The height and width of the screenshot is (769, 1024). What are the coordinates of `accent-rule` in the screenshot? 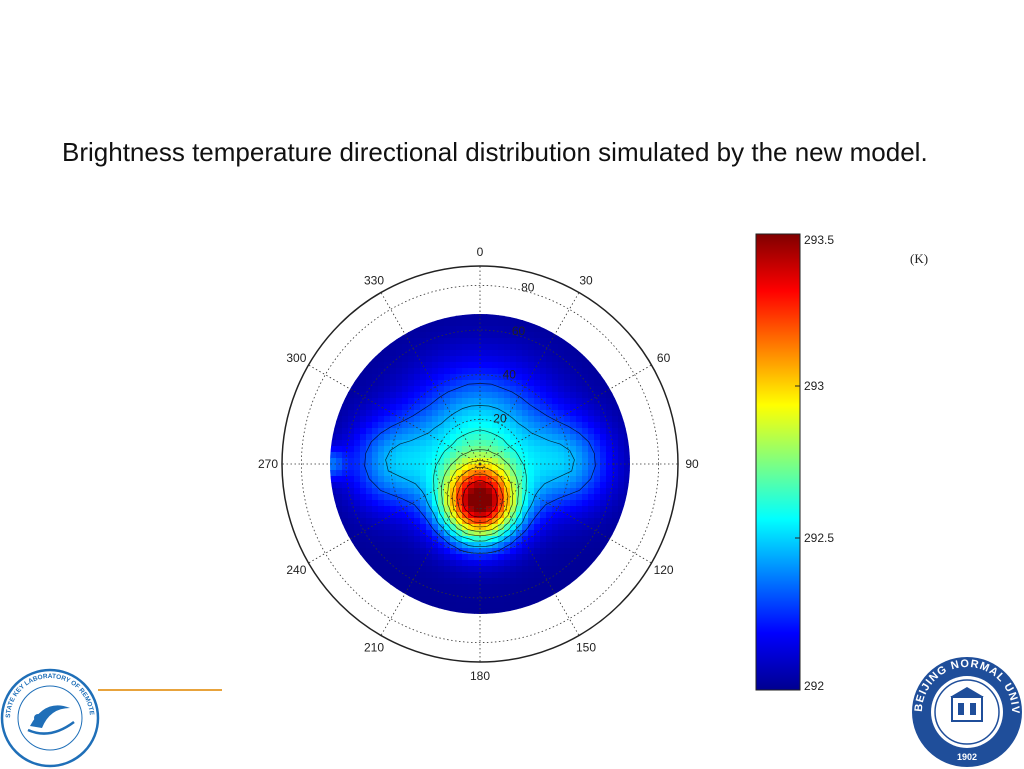 It's located at (160, 690).